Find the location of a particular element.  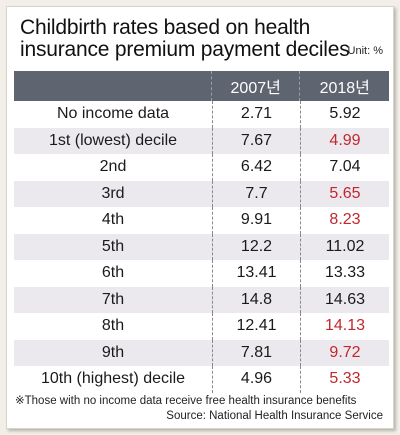

column-header-2018: 2018년 is located at coordinates (344, 86).